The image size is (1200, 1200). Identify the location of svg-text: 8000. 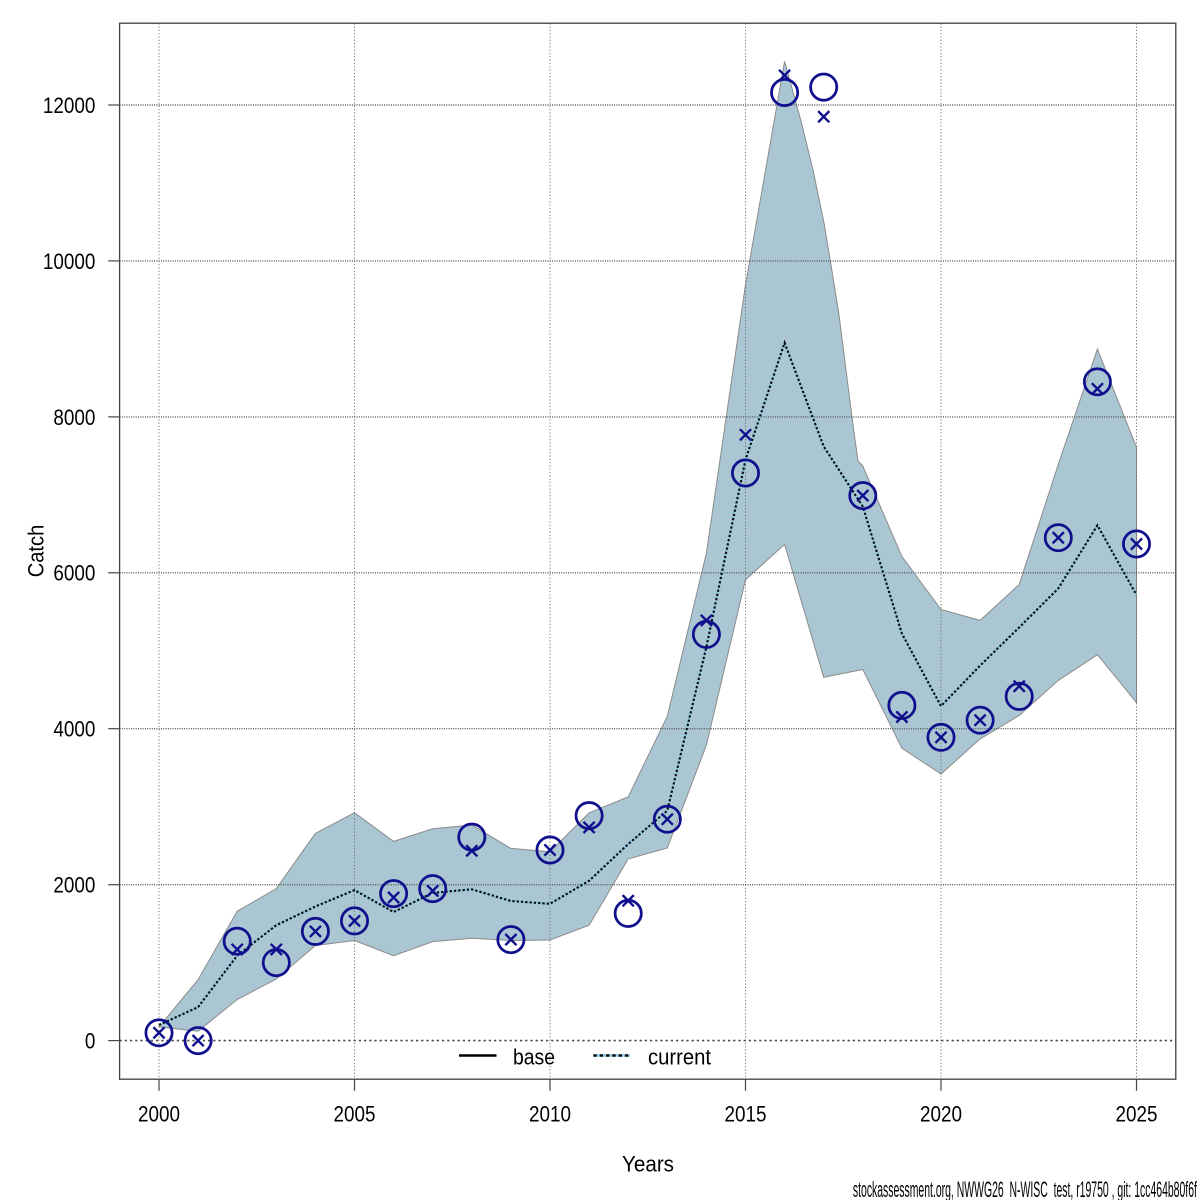
(74, 417).